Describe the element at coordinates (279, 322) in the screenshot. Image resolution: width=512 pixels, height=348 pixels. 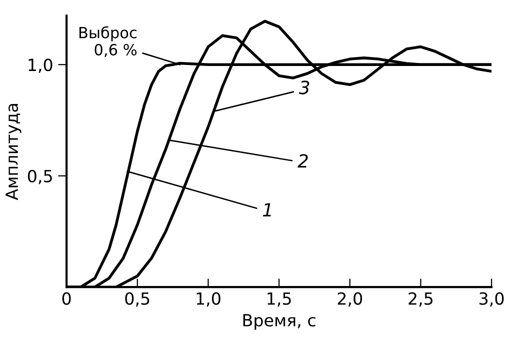
I see `x-axis-title: Время, с` at that location.